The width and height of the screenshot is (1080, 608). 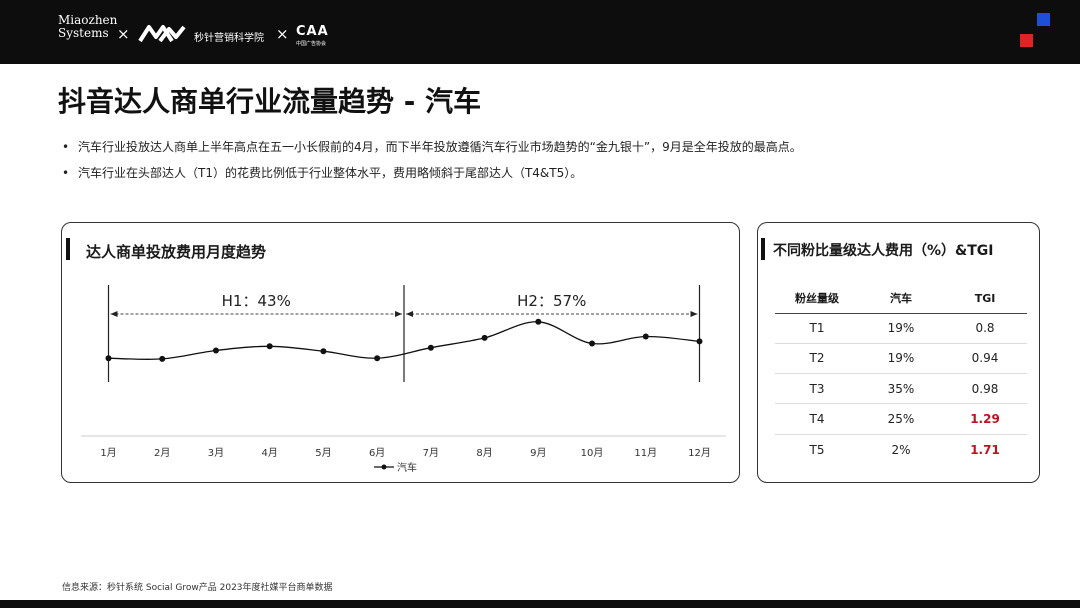 I want to click on table-row: T3 35% 0.98, so click(x=901, y=389).